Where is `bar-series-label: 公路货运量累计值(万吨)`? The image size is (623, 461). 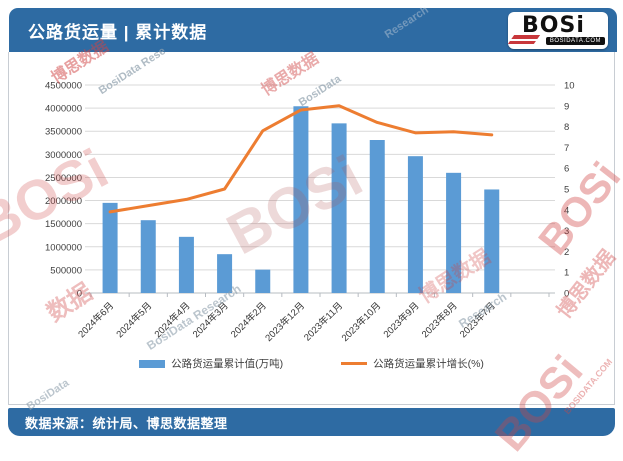
bar-series-label: 公路货运量累计值(万吨) is located at coordinates (227, 364).